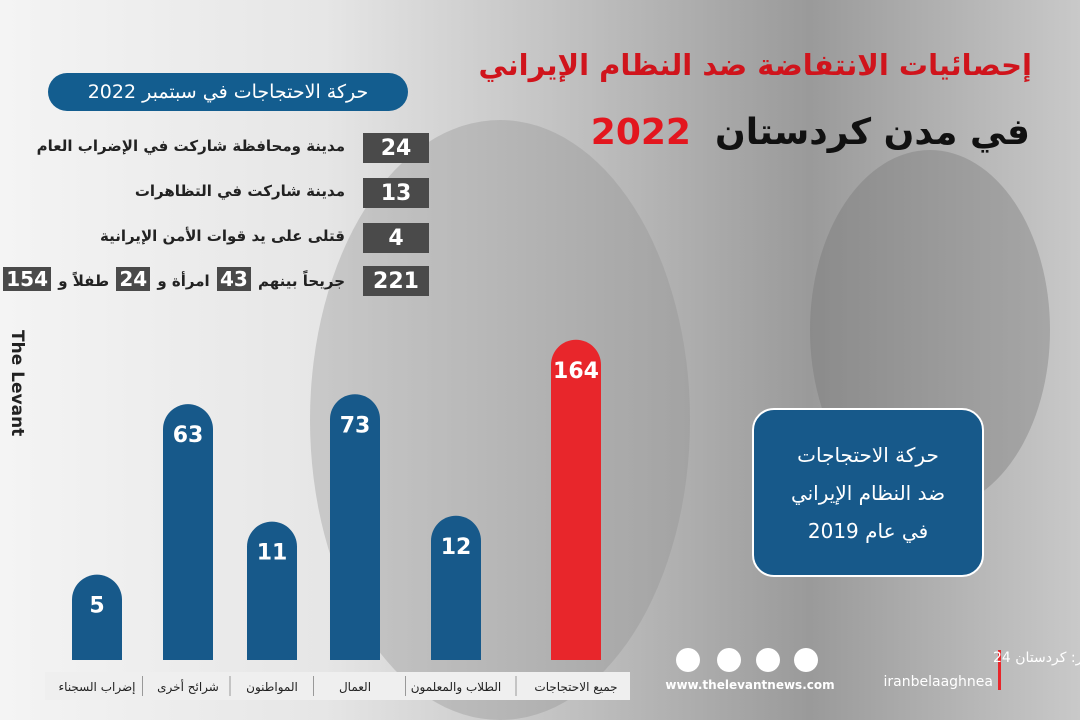 The height and width of the screenshot is (720, 1080). What do you see at coordinates (396, 238) in the screenshot?
I see `stat-number: 4` at bounding box center [396, 238].